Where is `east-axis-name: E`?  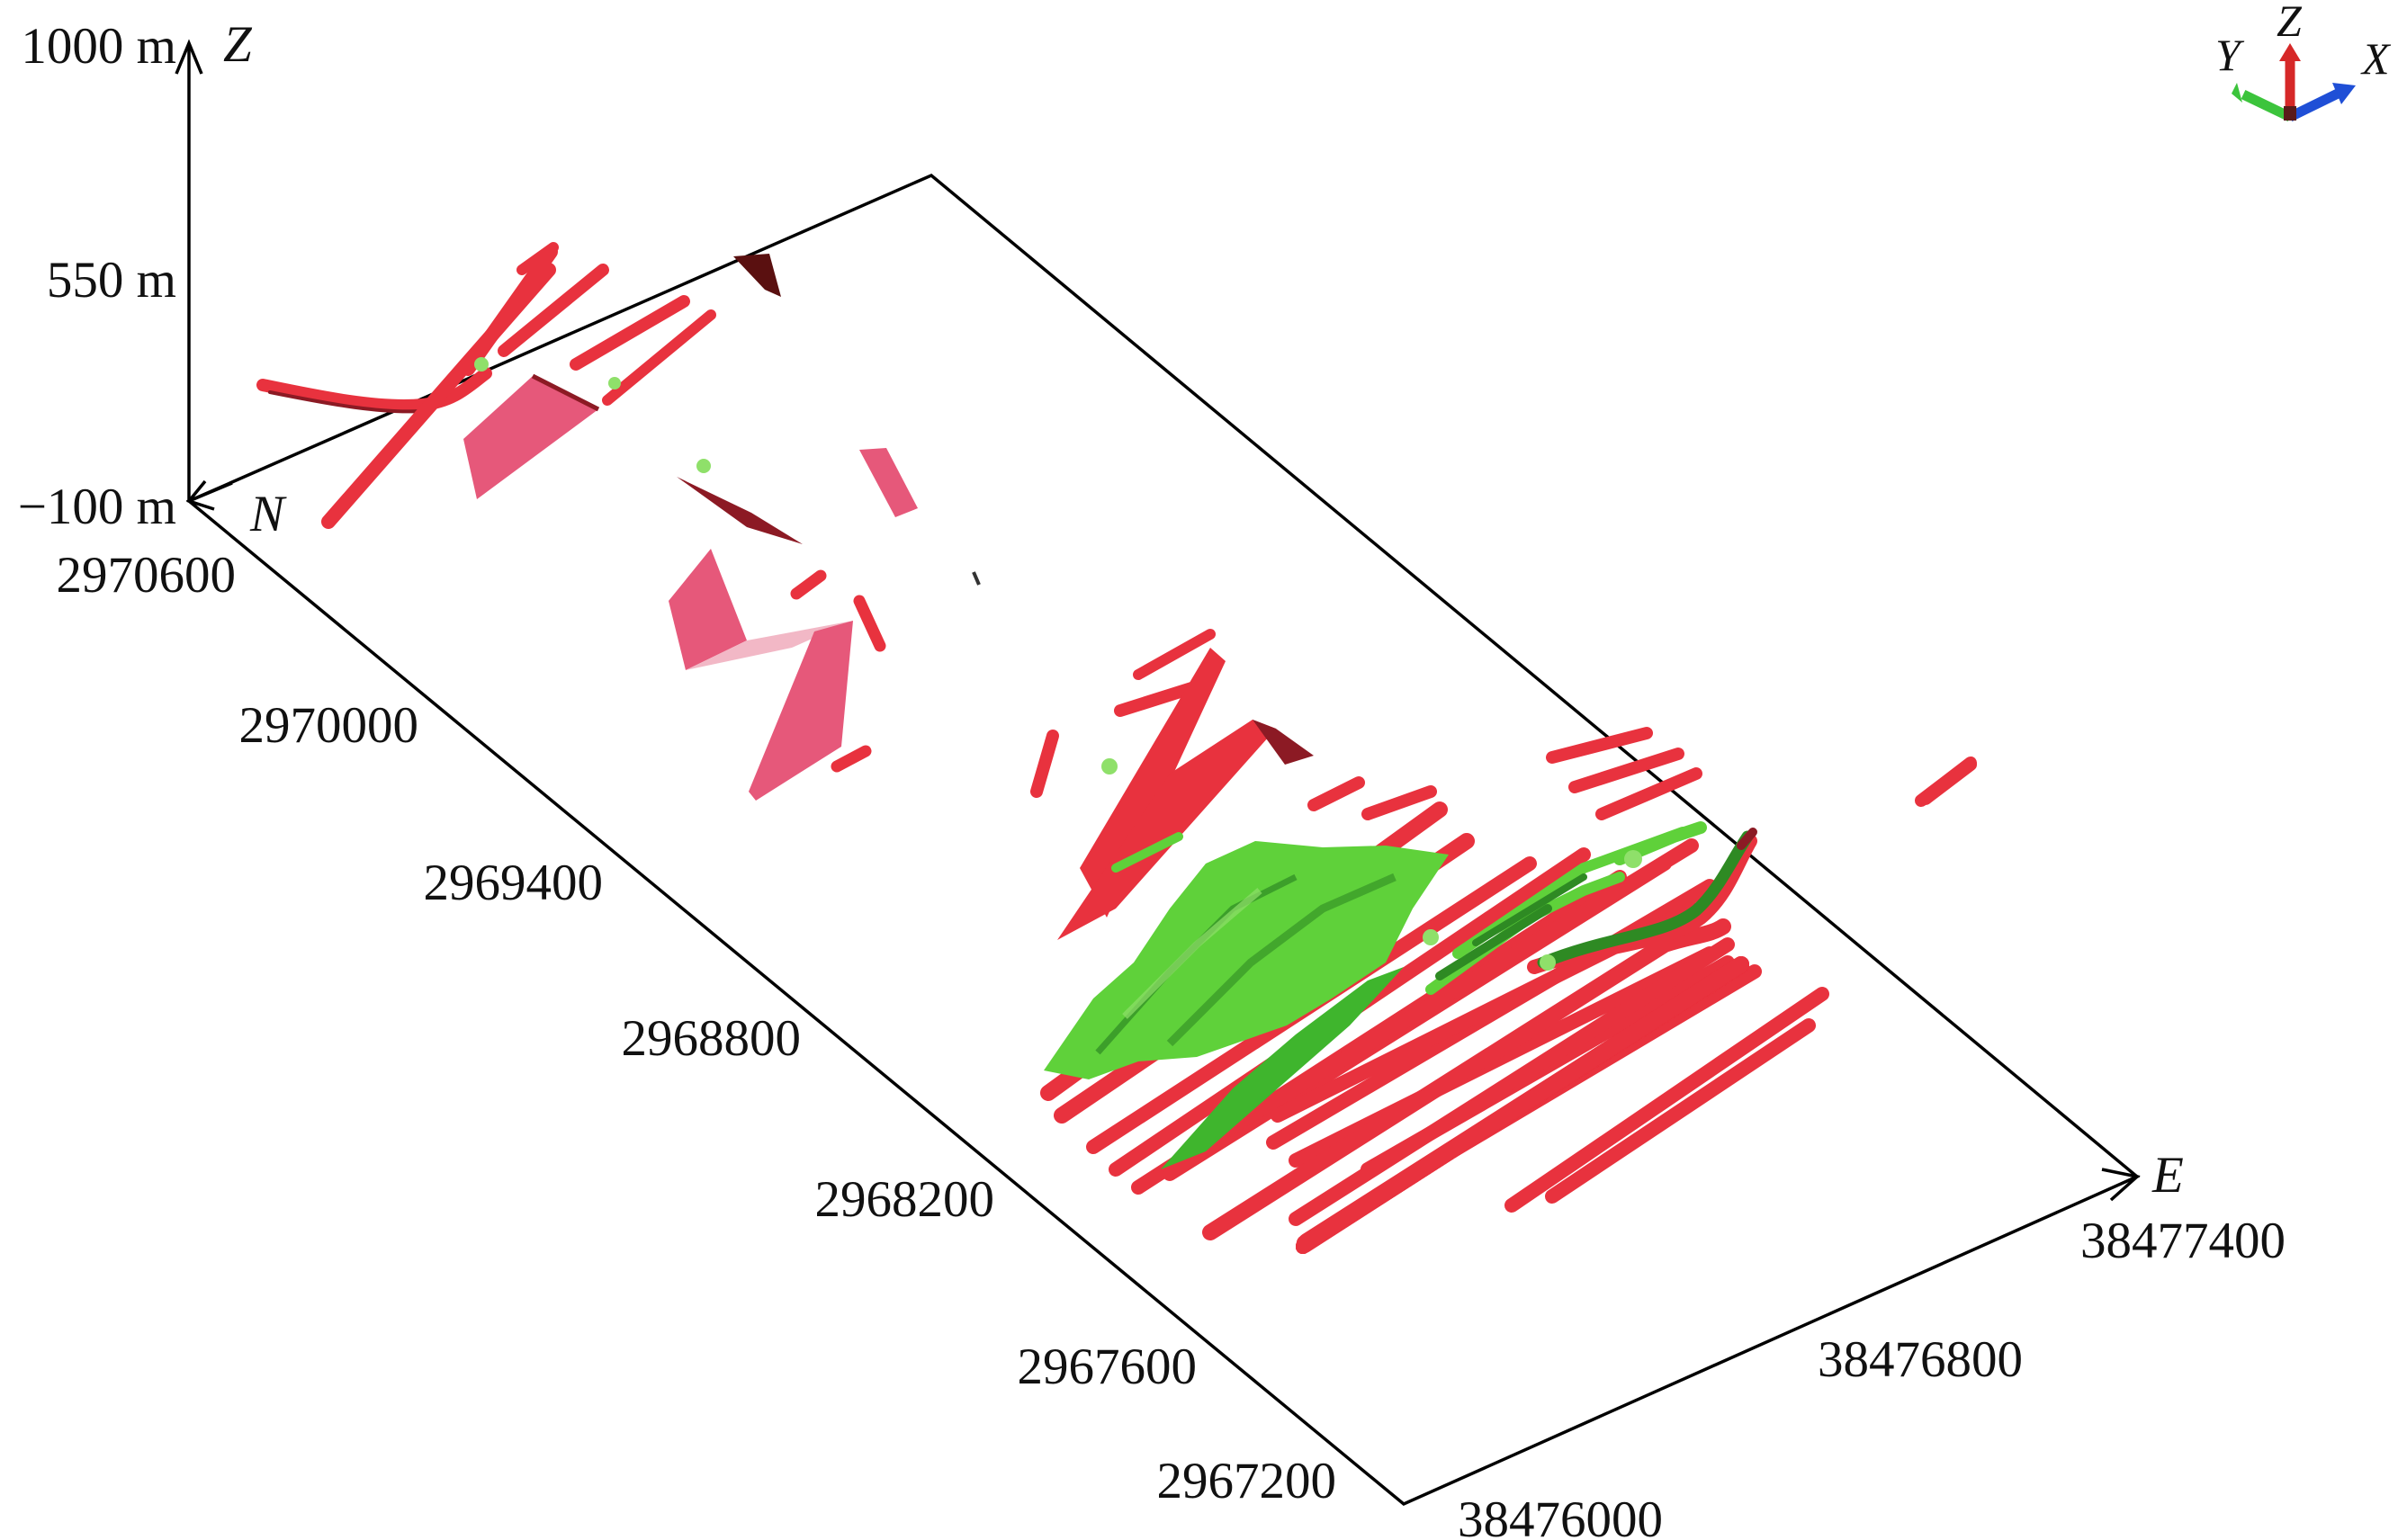 east-axis-name: E is located at coordinates (2167, 1175).